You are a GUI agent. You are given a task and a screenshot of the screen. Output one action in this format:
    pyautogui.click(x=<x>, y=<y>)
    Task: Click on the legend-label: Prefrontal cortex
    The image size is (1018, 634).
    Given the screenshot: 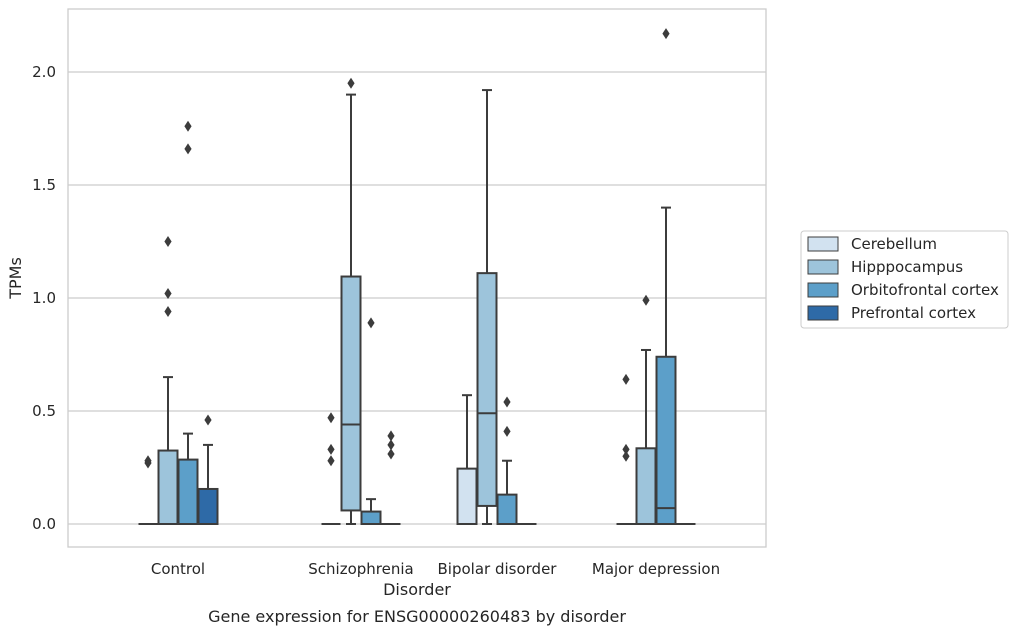 What is the action you would take?
    pyautogui.click(x=913, y=313)
    